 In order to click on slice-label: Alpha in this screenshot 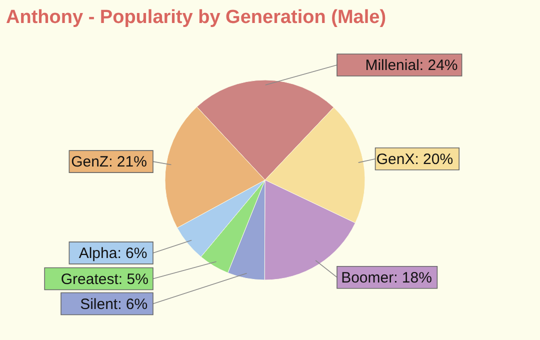, I will do `click(98, 253)`.